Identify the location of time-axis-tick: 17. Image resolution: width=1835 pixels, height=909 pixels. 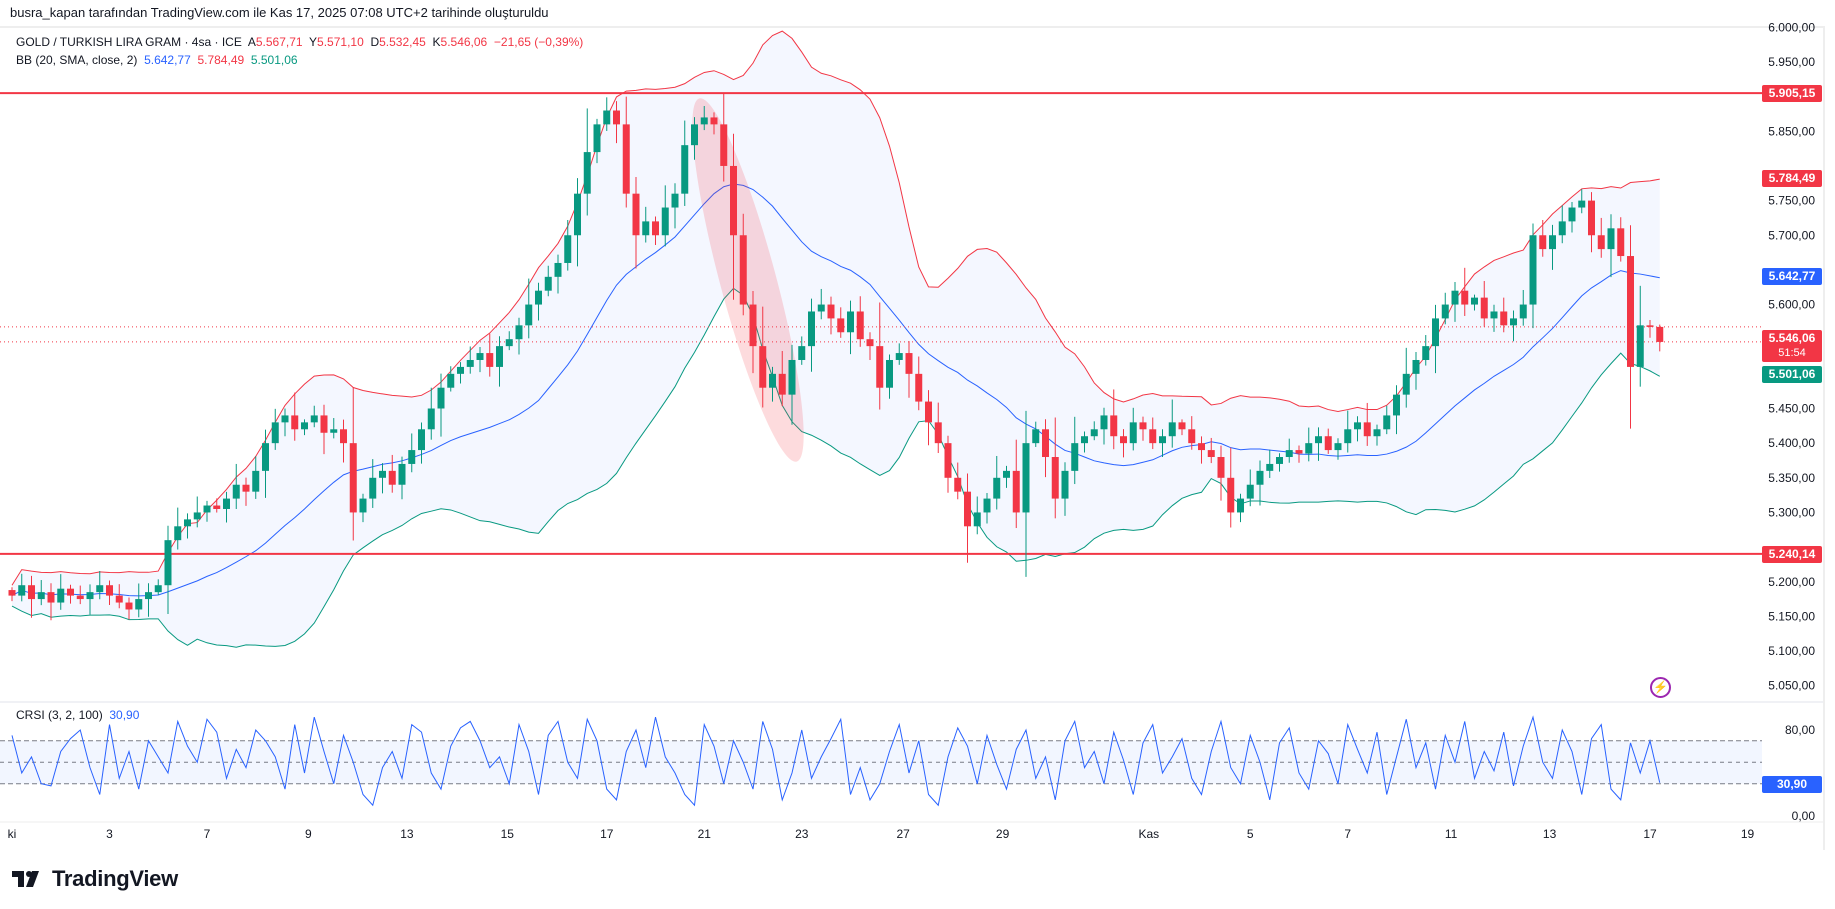
(607, 834).